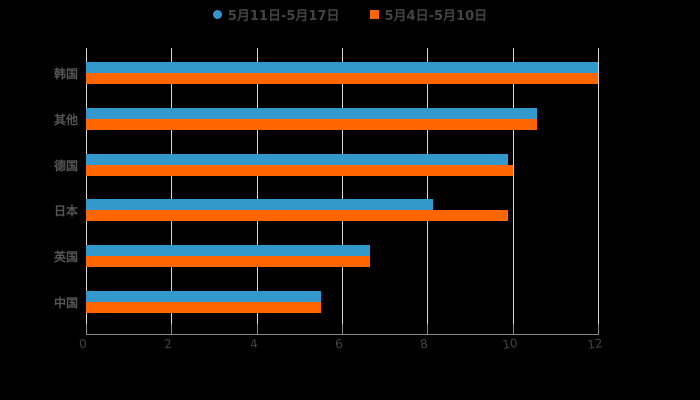  I want to click on legend-item-series-2: 5月4日-5月10日, so click(428, 14).